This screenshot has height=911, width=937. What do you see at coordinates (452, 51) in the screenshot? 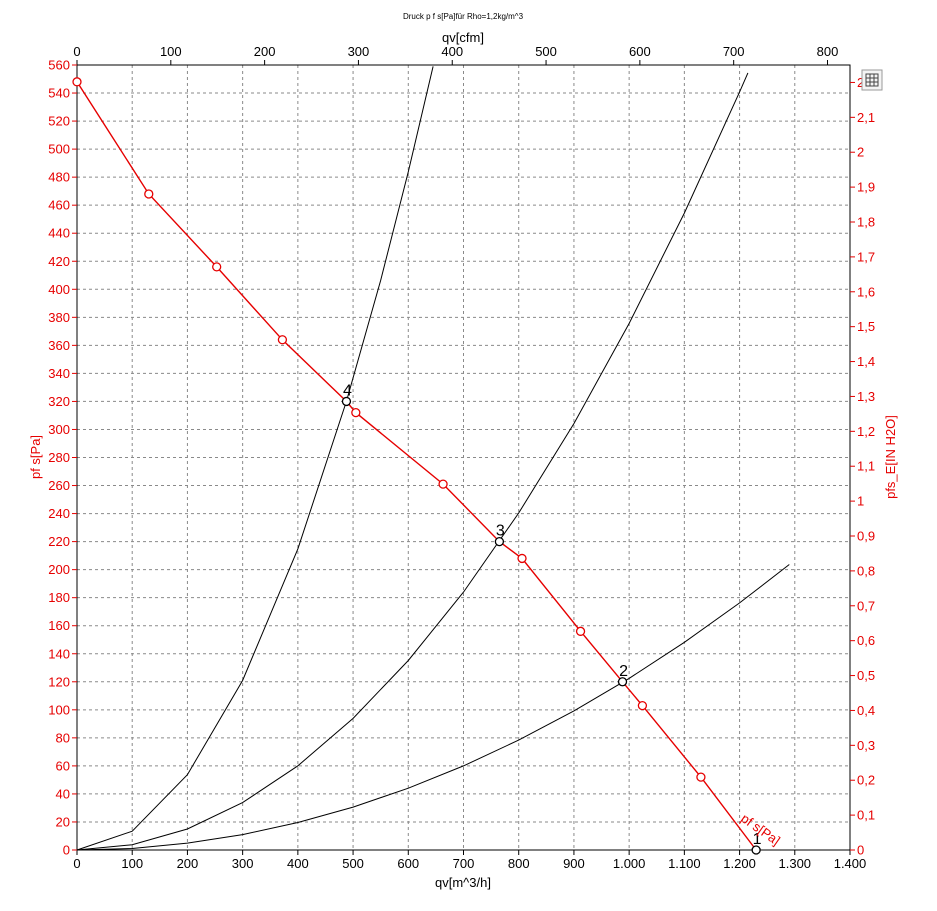
I see `x2-tick-label: 400` at bounding box center [452, 51].